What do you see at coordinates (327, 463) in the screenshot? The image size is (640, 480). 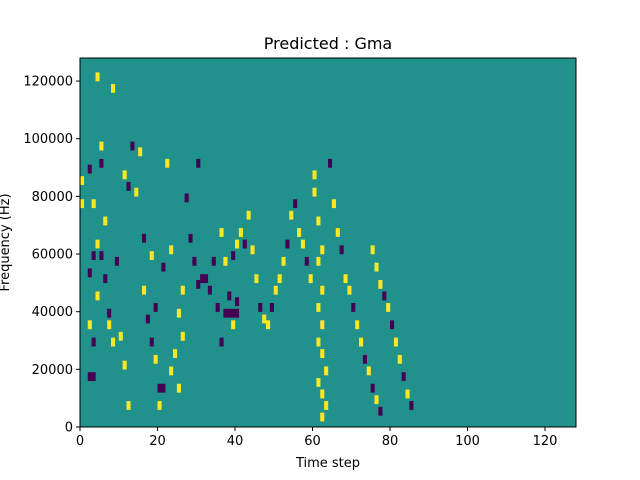 I see `x-axis-label: Time step` at bounding box center [327, 463].